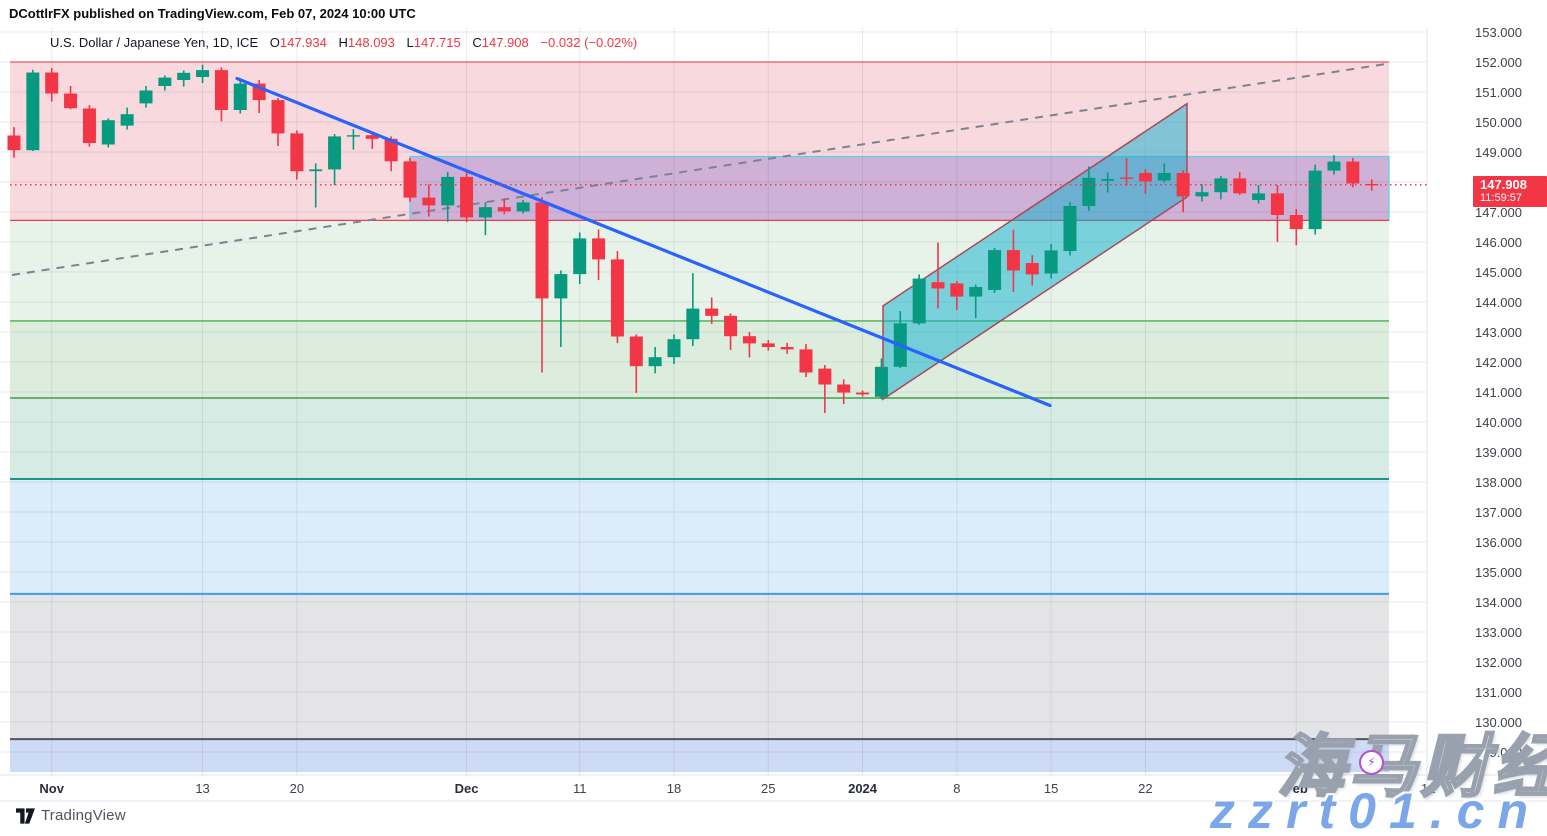  I want to click on time-axis-label: 18, so click(674, 788).